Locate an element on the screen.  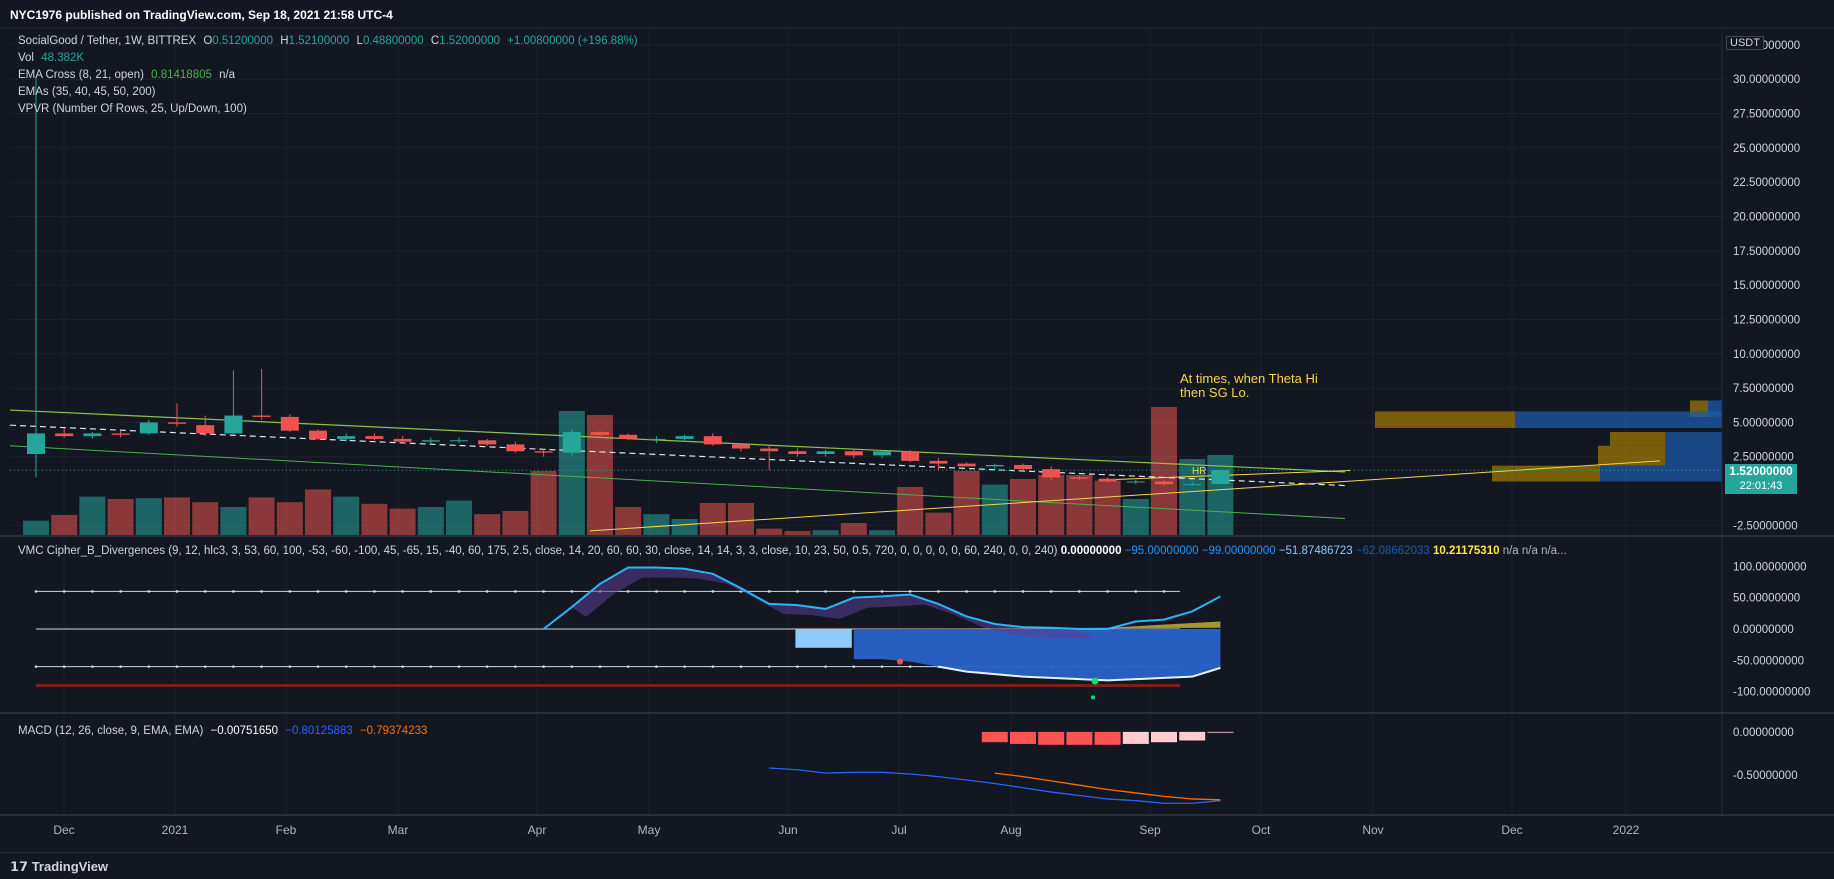
vmc-wave2-area is located at coordinates (832, 603).